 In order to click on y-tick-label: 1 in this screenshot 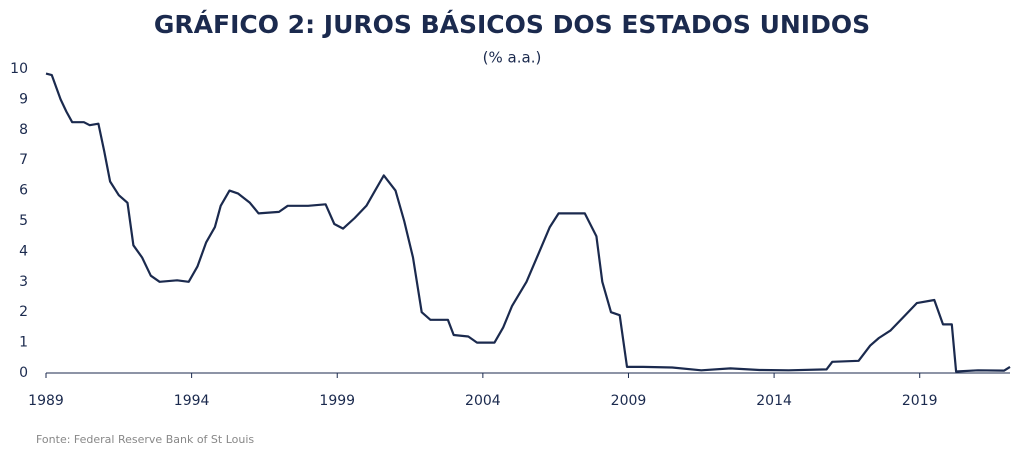, I will do `click(23, 343)`.